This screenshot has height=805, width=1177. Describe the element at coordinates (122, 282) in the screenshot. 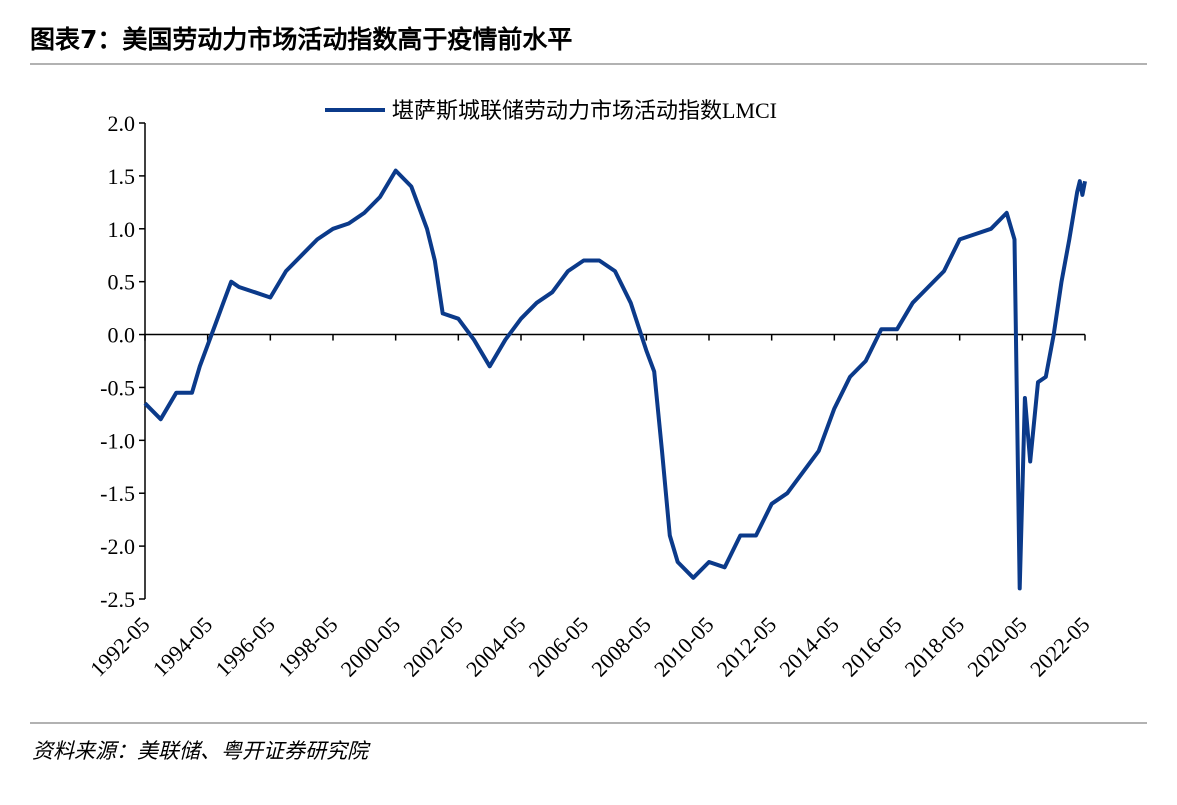

I see `y-tick-label: 0.5` at that location.